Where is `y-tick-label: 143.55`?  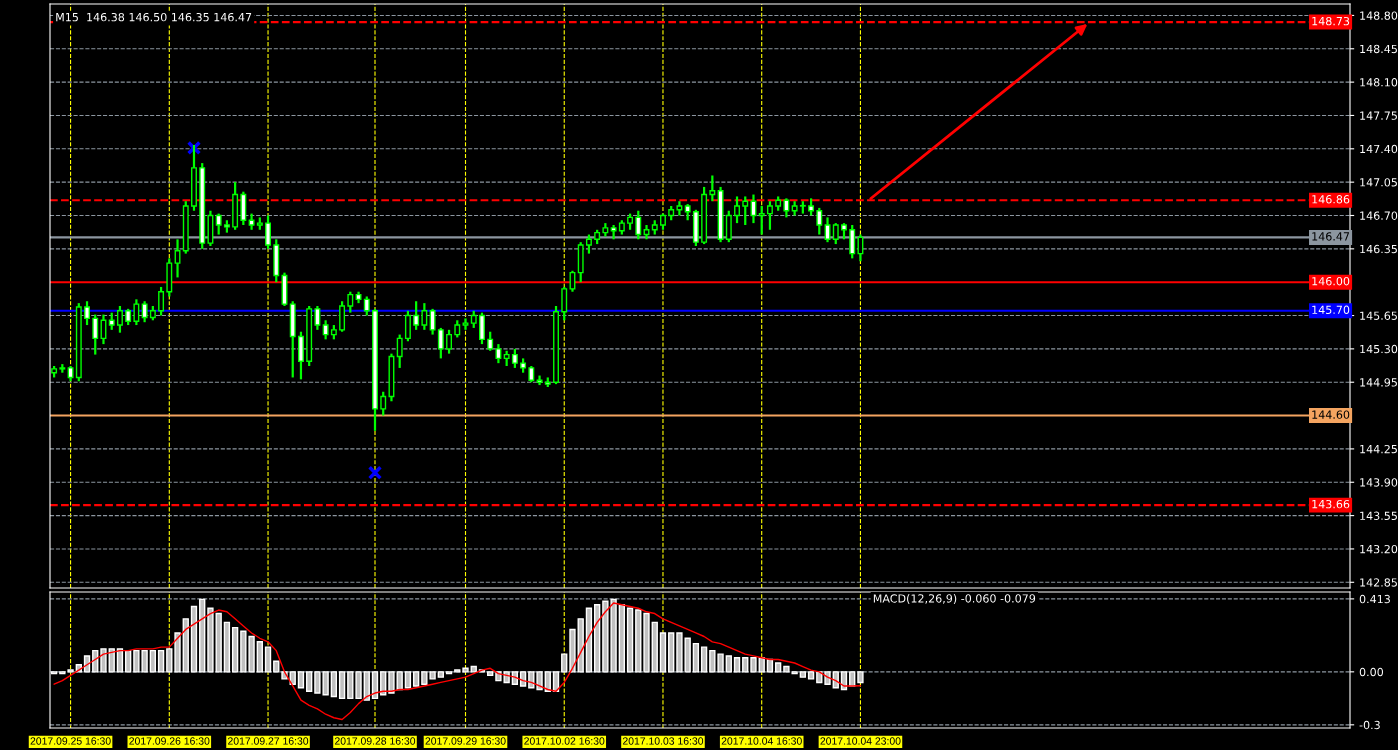
y-tick-label: 143.55 is located at coordinates (1378, 515).